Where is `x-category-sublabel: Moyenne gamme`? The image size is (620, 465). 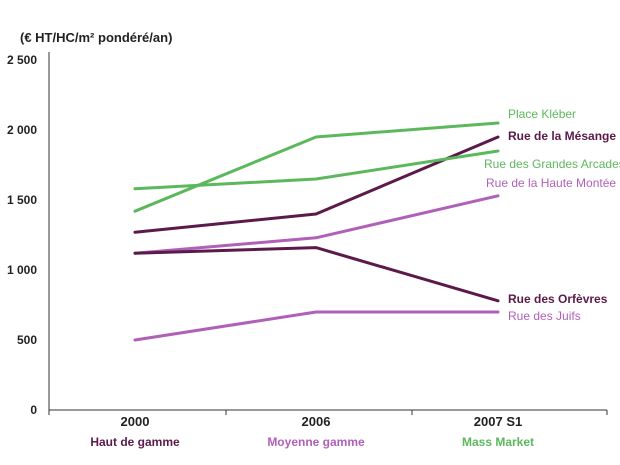 x-category-sublabel: Moyenne gamme is located at coordinates (316, 442).